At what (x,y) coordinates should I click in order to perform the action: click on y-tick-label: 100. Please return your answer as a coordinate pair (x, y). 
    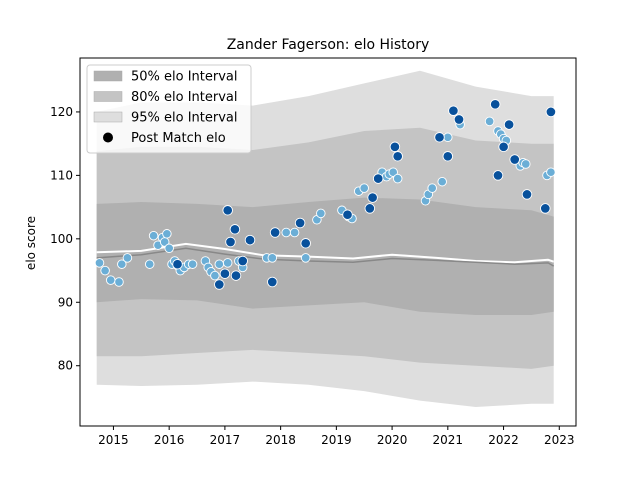
    Looking at the image, I should click on (61, 239).